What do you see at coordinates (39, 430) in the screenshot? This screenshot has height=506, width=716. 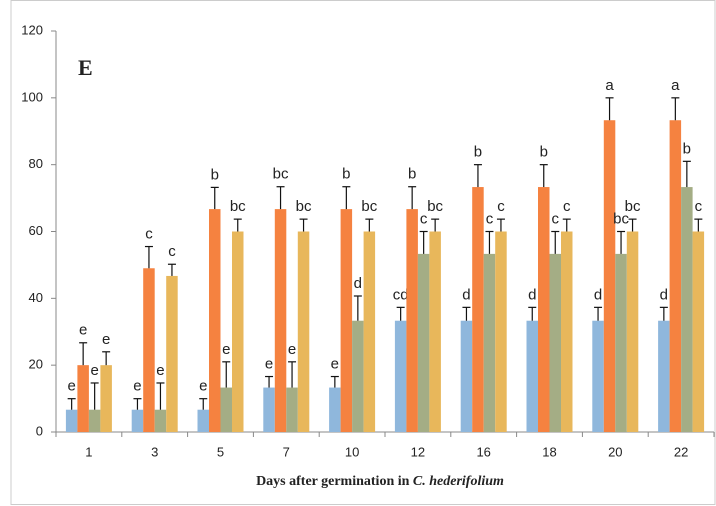 I see `y-tick-label: 0` at bounding box center [39, 430].